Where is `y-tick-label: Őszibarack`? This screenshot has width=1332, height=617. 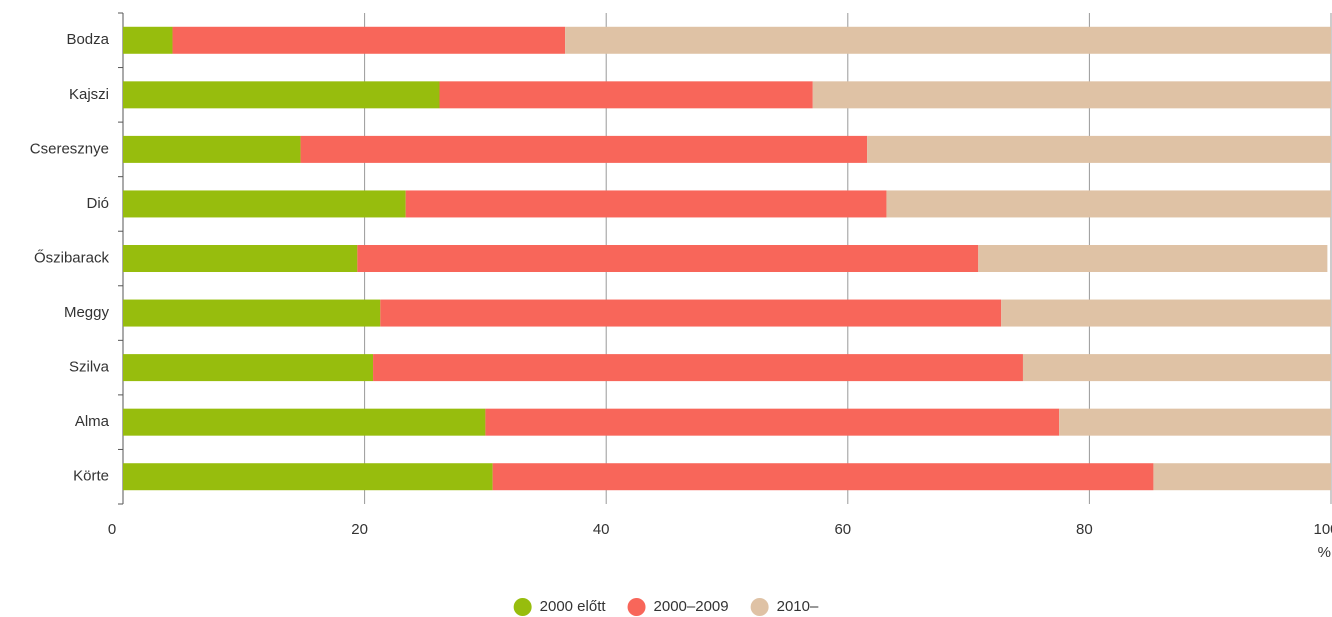
y-tick-label: Őszibarack is located at coordinates (72, 257).